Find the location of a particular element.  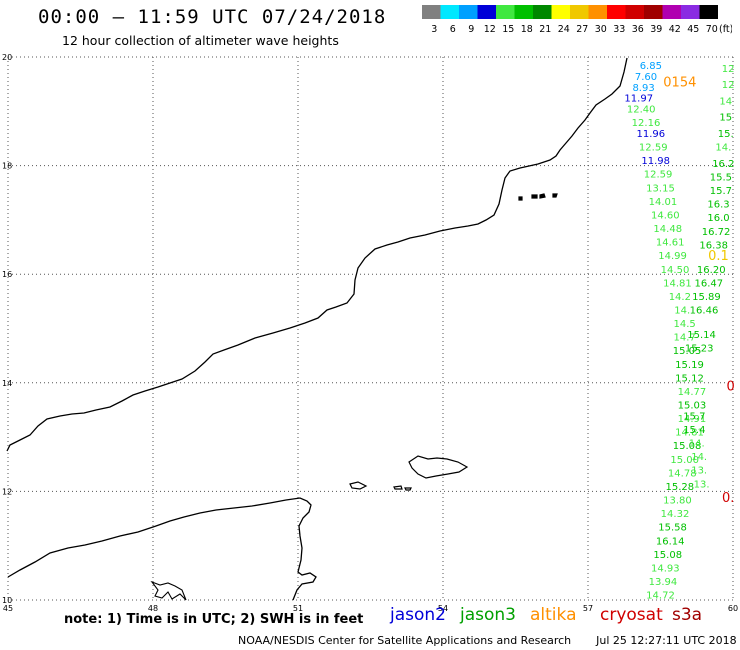

wave-height-label: 15.03 is located at coordinates (692, 406).